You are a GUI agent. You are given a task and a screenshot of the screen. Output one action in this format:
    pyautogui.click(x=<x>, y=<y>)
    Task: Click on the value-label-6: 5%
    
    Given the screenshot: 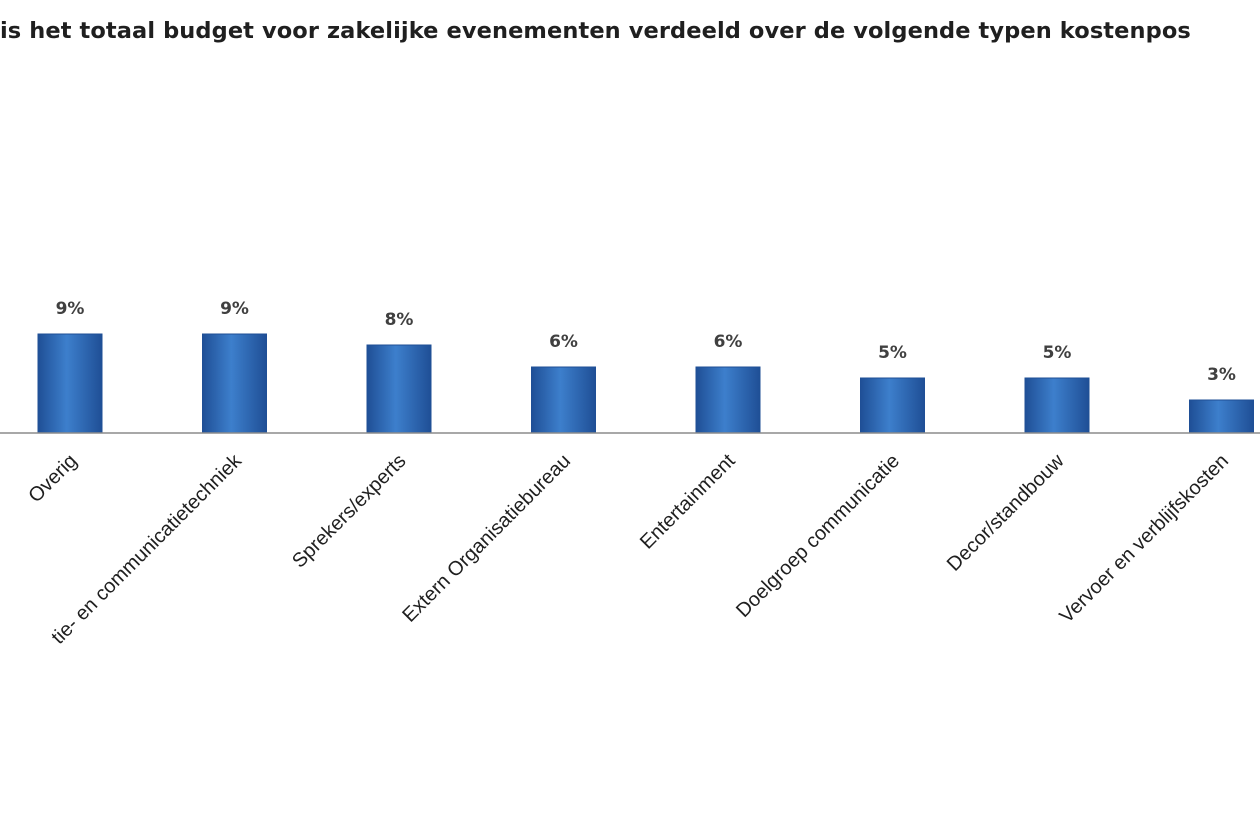 What is the action you would take?
    pyautogui.click(x=1057, y=353)
    